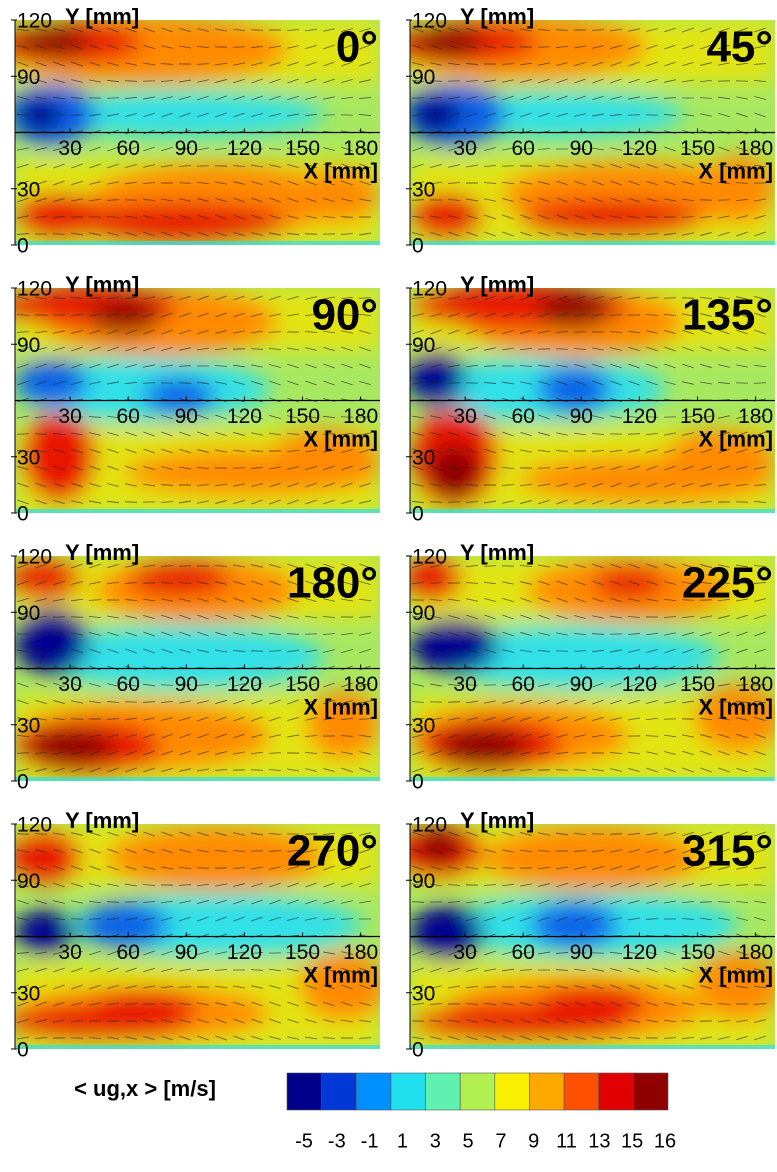 The image size is (777, 1172). I want to click on y-tick-label: 0, so click(23, 246).